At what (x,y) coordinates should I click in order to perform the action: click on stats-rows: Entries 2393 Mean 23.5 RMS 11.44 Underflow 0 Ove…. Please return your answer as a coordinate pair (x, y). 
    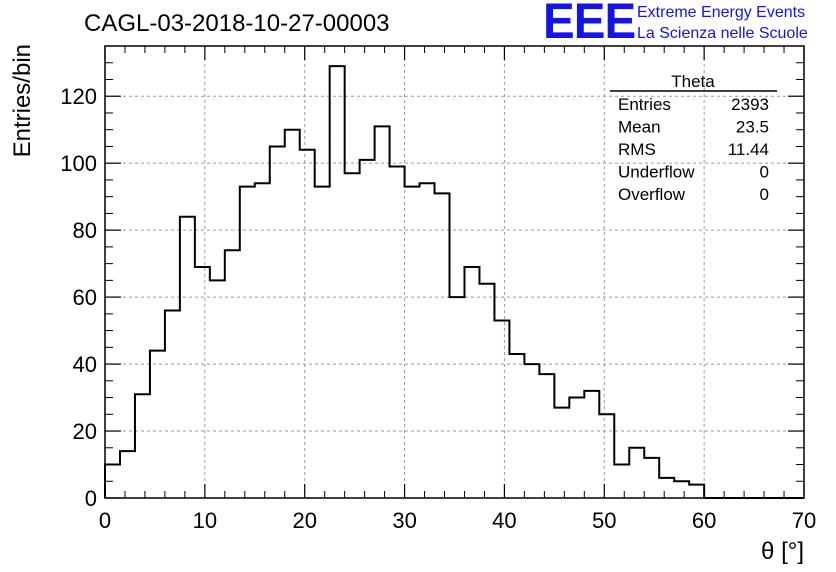
    Looking at the image, I should click on (693, 149).